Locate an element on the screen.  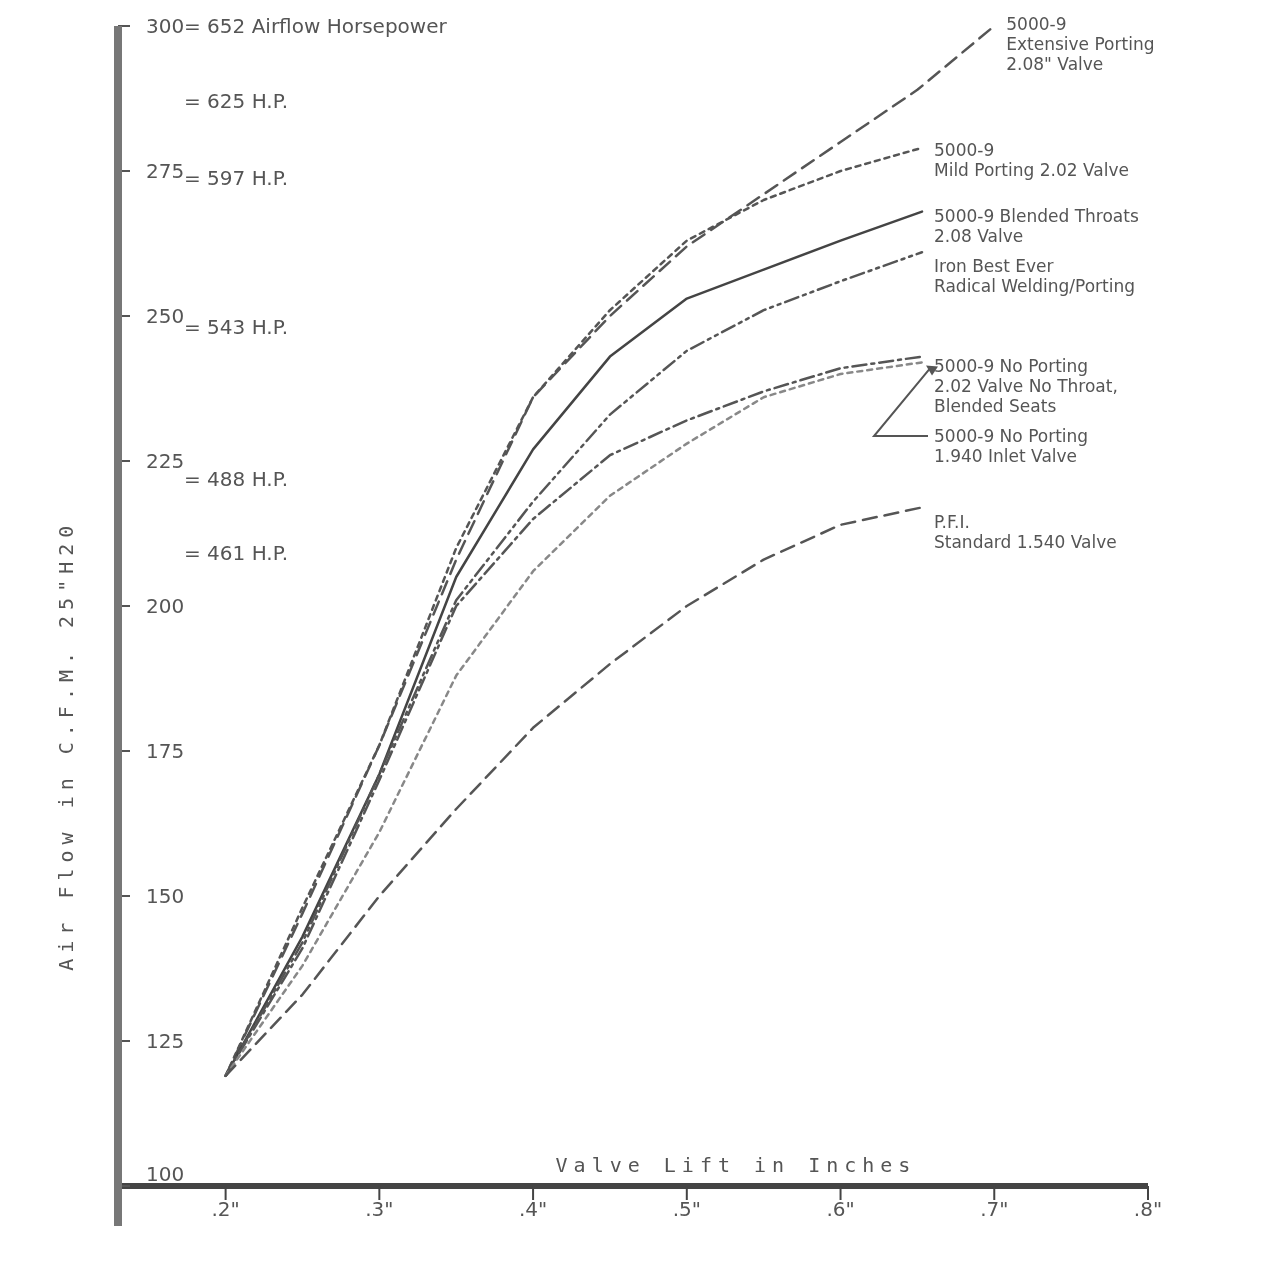
series-label: 5000-9 Mild Porting 2.02 Valve is located at coordinates (1031, 160).